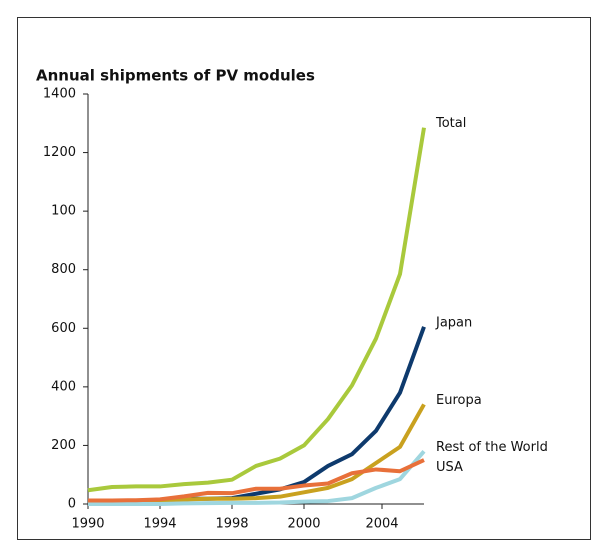 This screenshot has width=608, height=555. What do you see at coordinates (492, 447) in the screenshot?
I see `series-label: Rest of the World` at bounding box center [492, 447].